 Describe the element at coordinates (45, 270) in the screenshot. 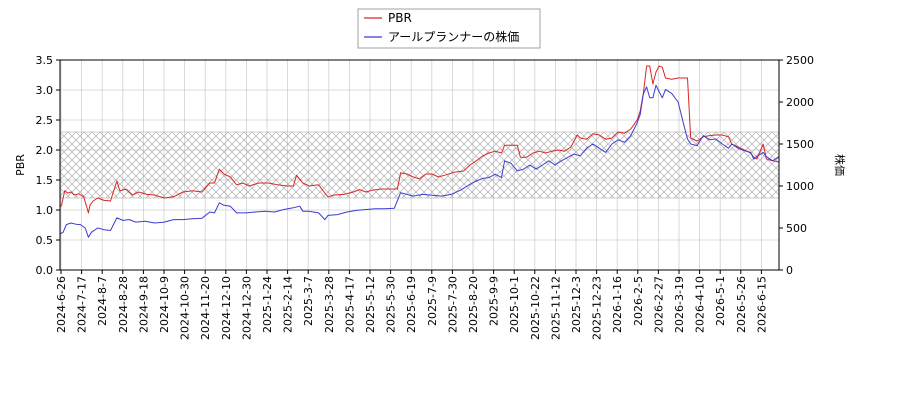

I see `left-tick-label: 0.0` at that location.